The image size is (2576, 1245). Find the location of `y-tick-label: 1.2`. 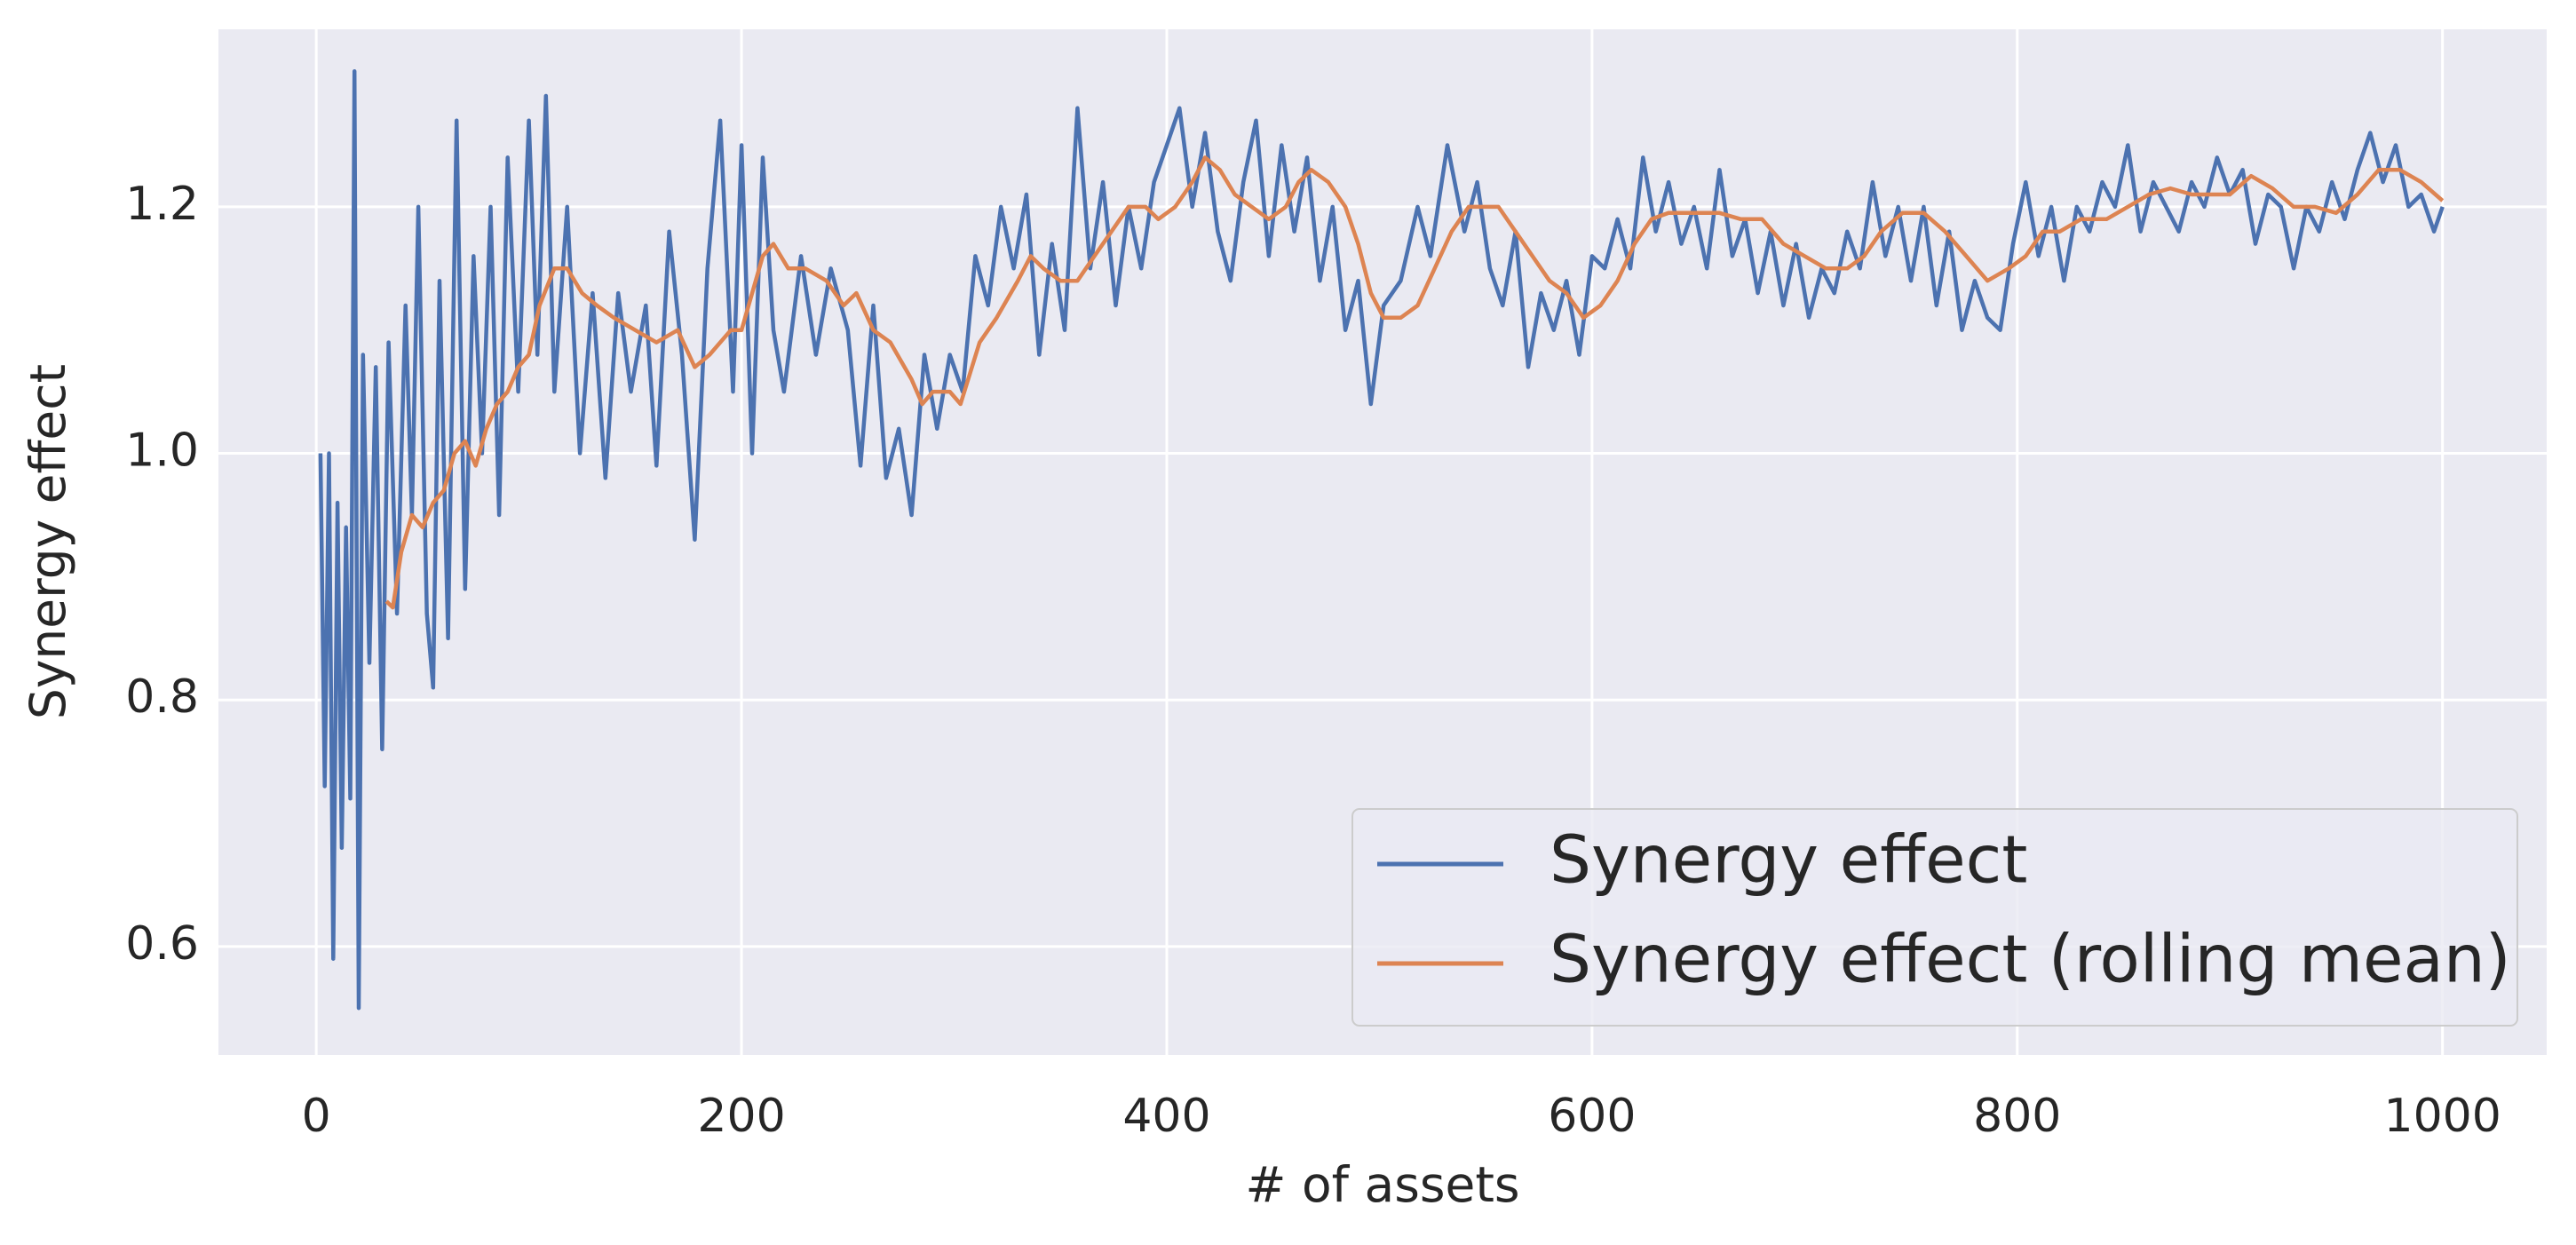

y-tick-label: 1.2 is located at coordinates (162, 204).